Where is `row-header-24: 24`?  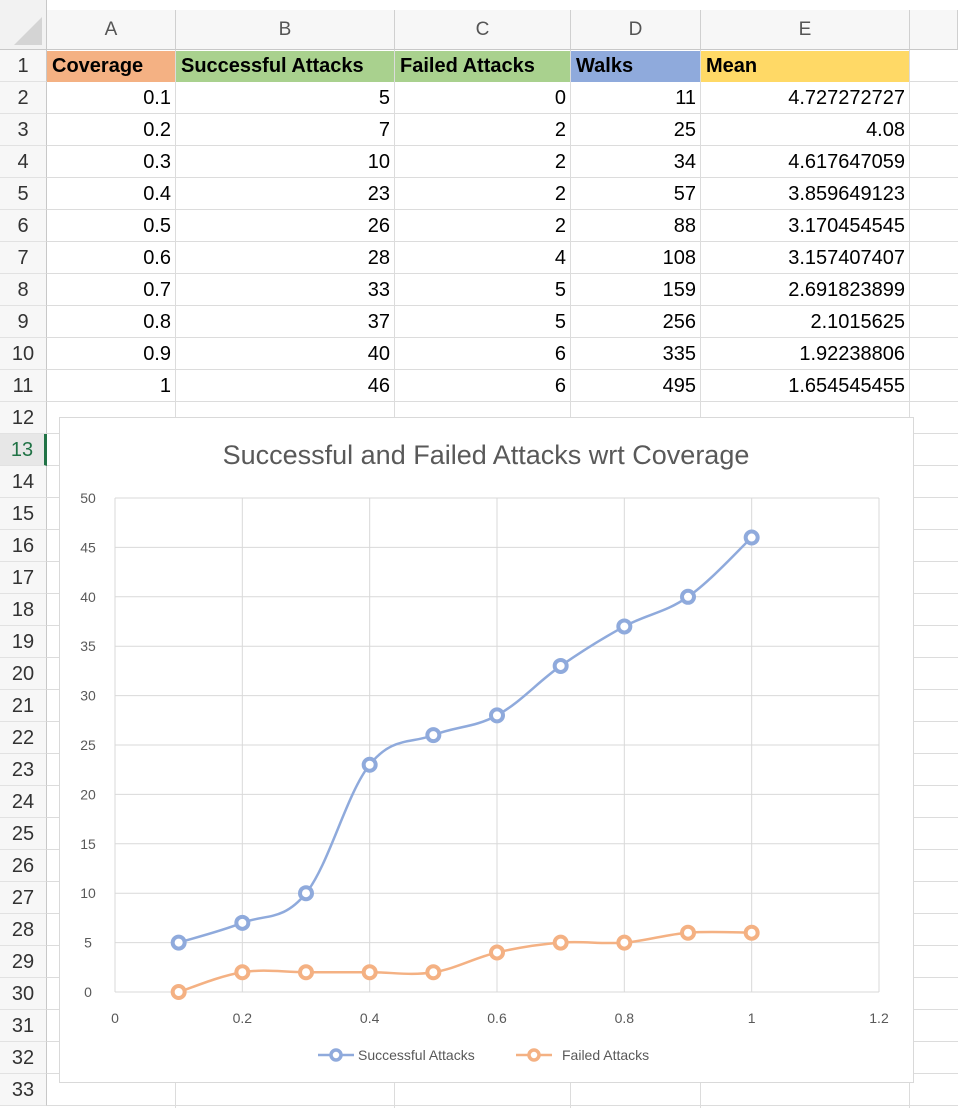
row-header-24: 24 is located at coordinates (23, 802).